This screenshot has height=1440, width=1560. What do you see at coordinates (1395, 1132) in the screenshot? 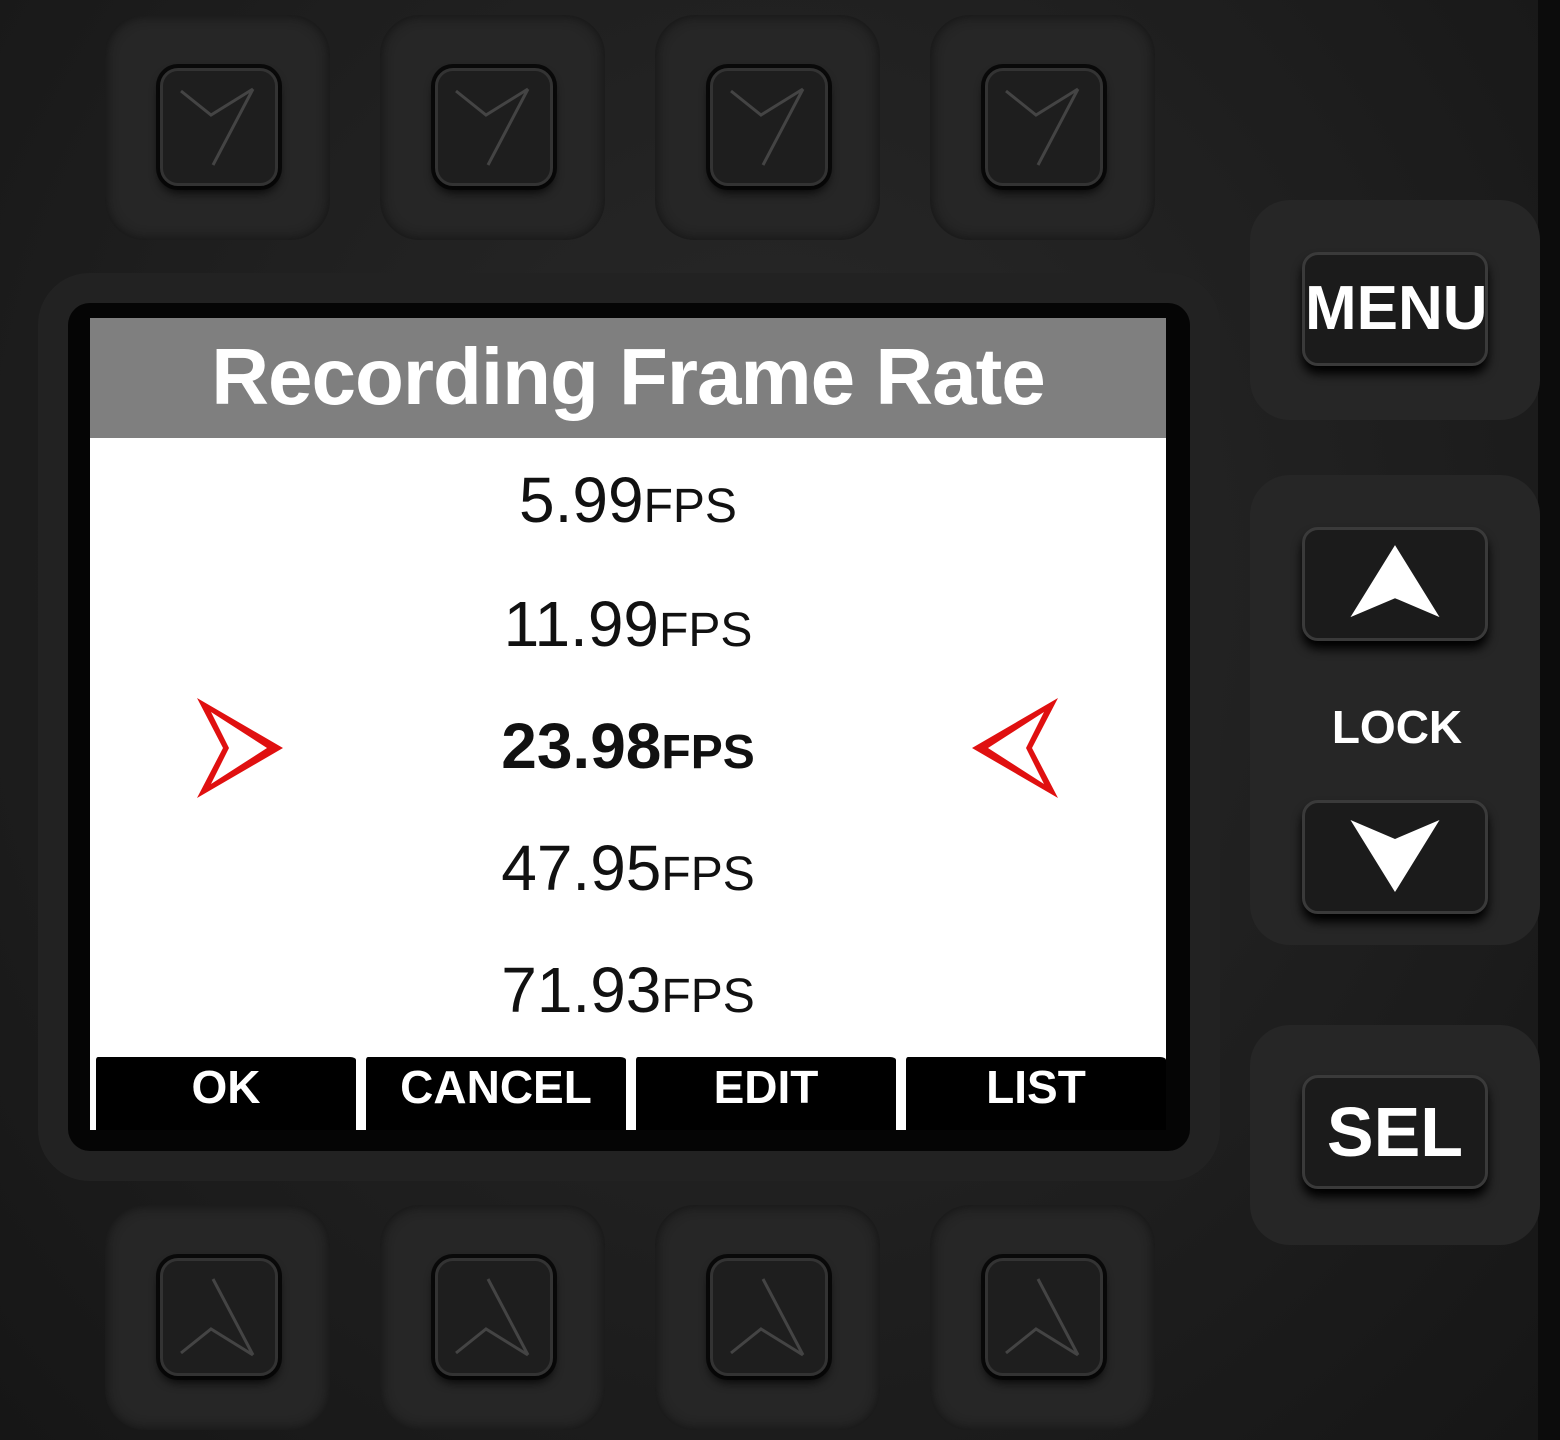
I see `sel-button: SEL` at bounding box center [1395, 1132].